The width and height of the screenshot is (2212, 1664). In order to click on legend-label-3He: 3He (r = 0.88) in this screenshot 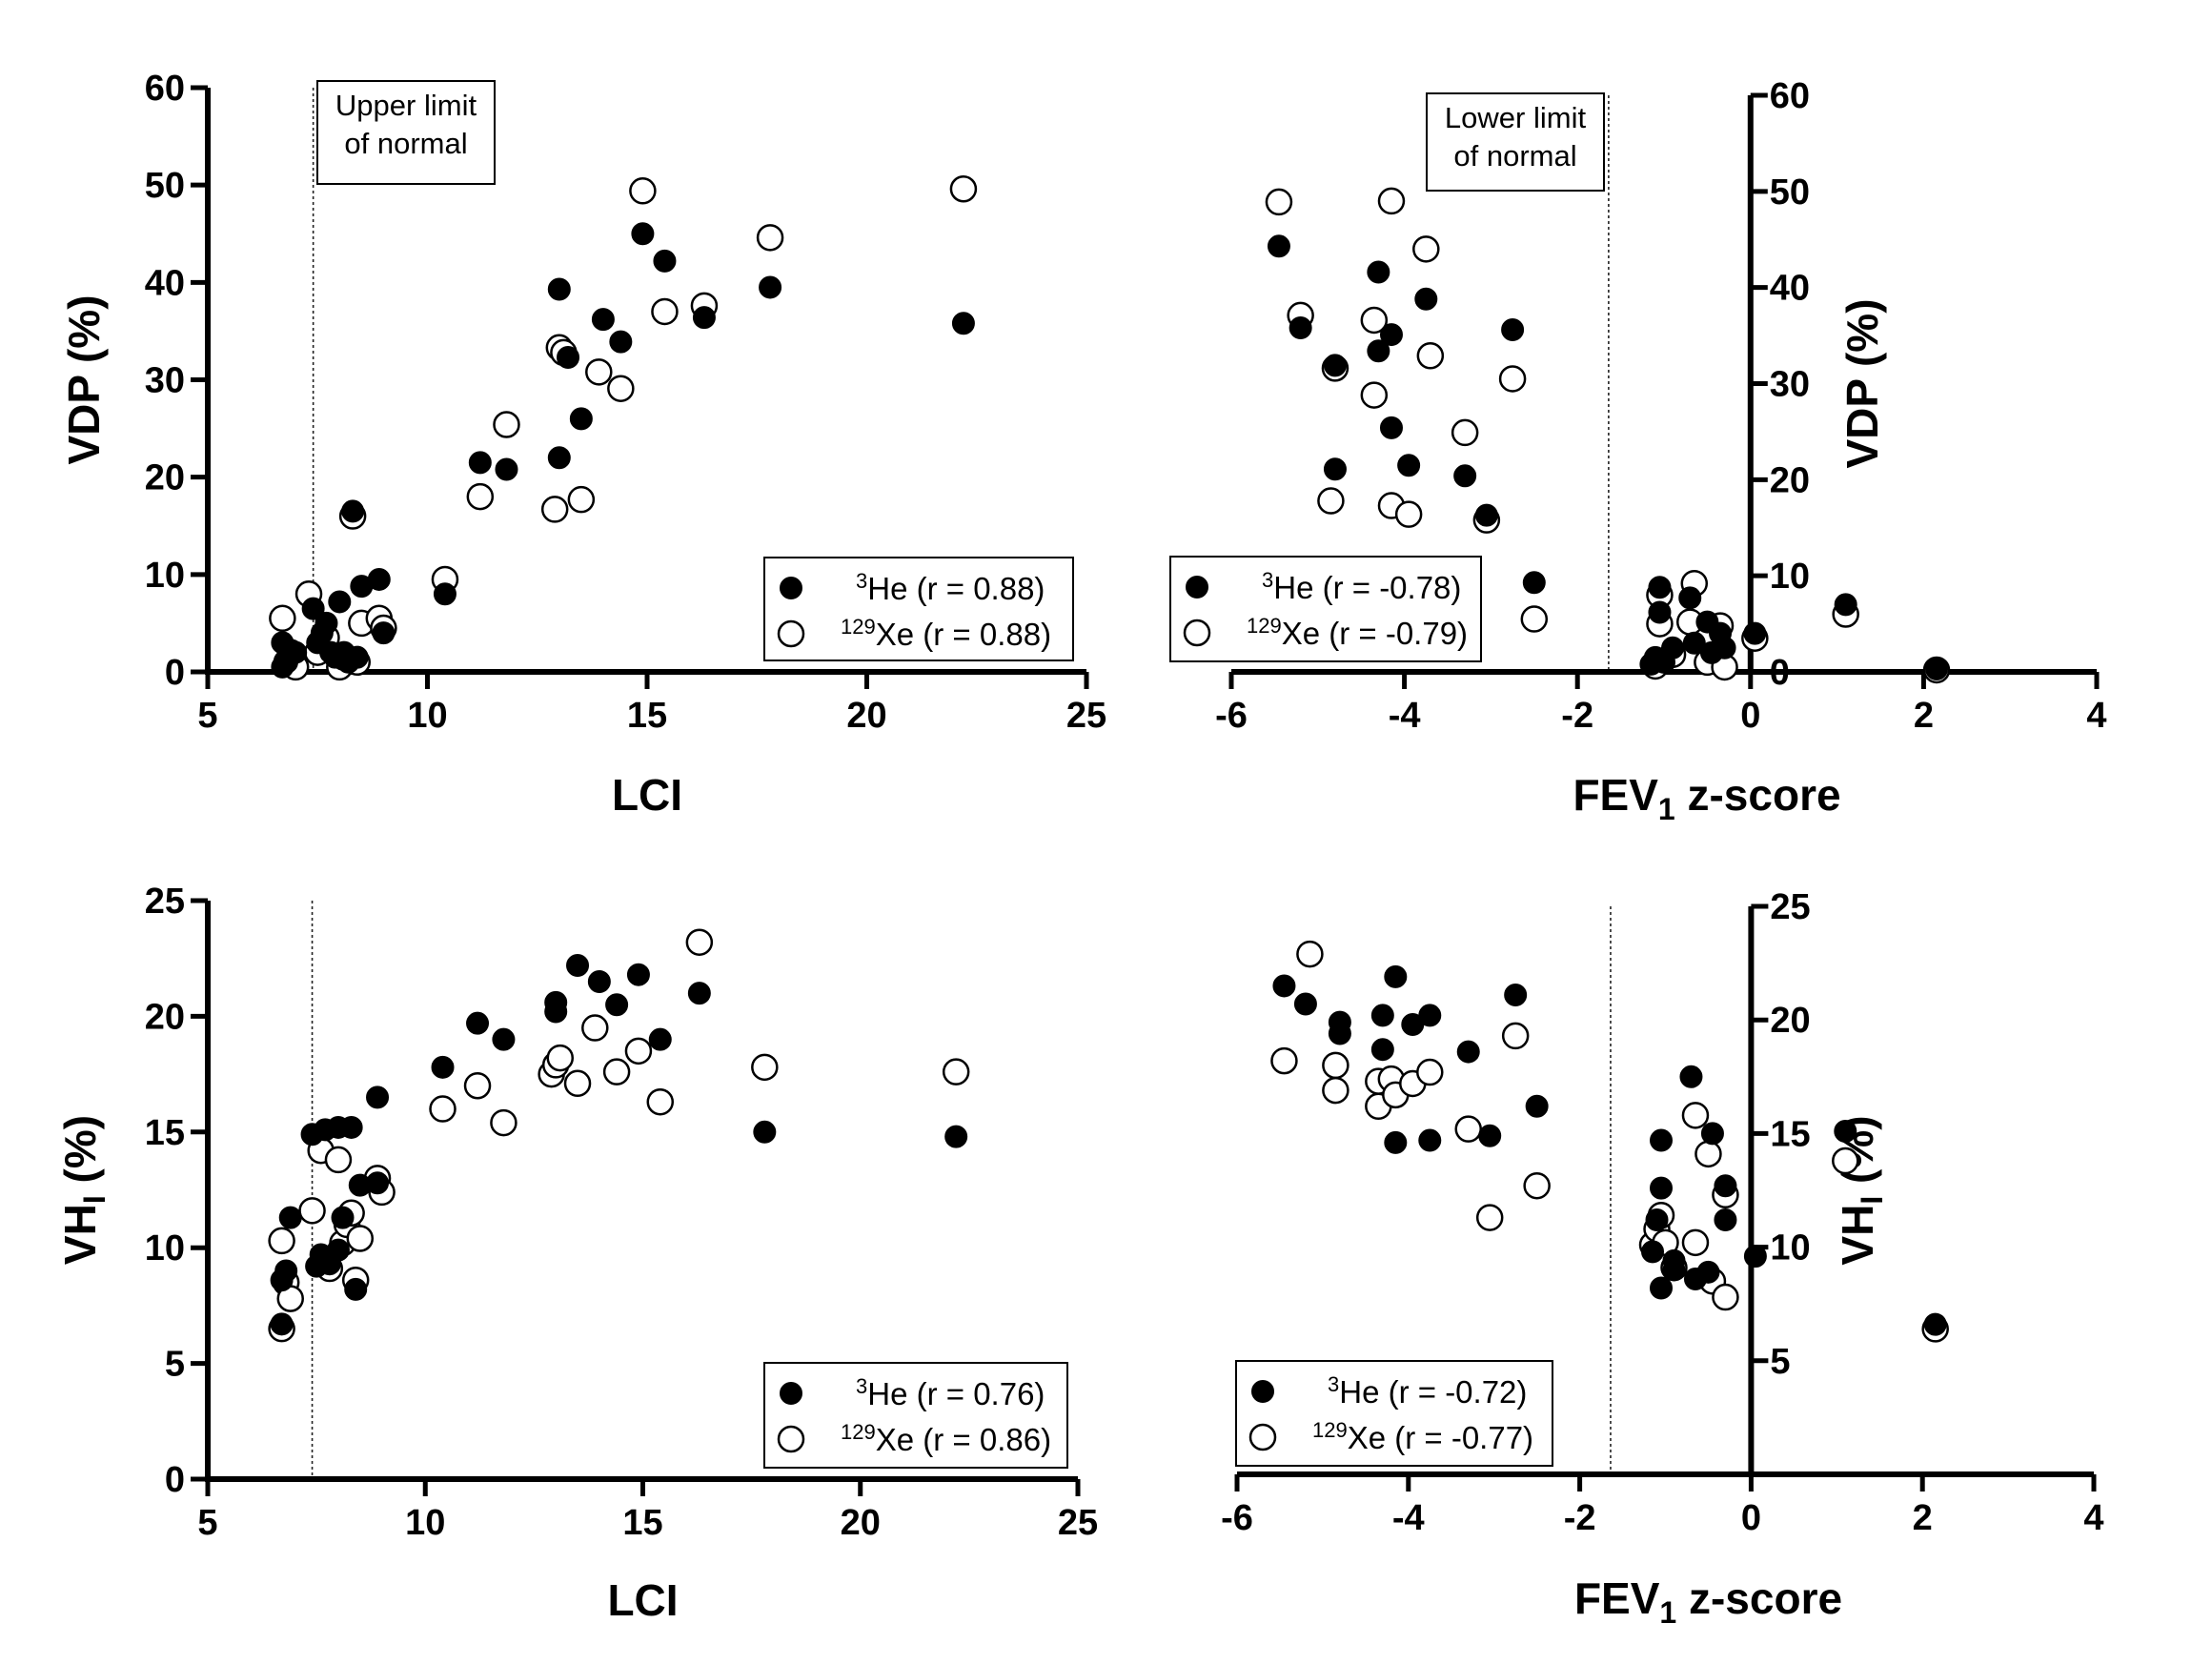, I will do `click(950, 587)`.